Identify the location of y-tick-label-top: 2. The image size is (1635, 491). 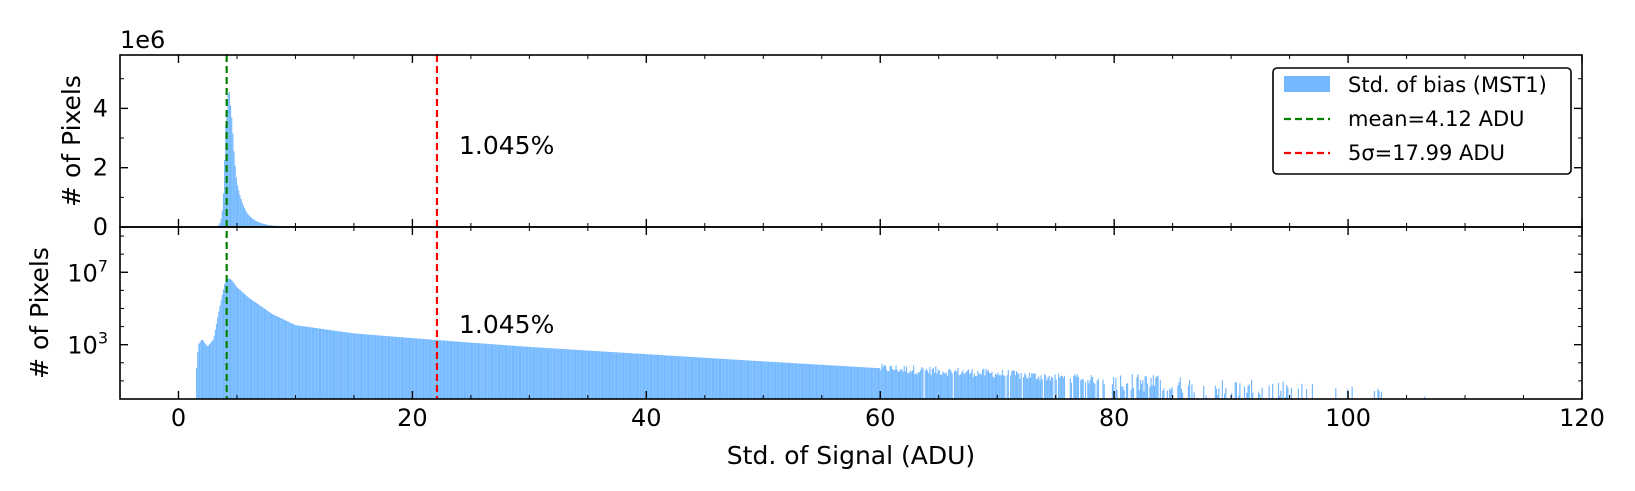
(100, 168).